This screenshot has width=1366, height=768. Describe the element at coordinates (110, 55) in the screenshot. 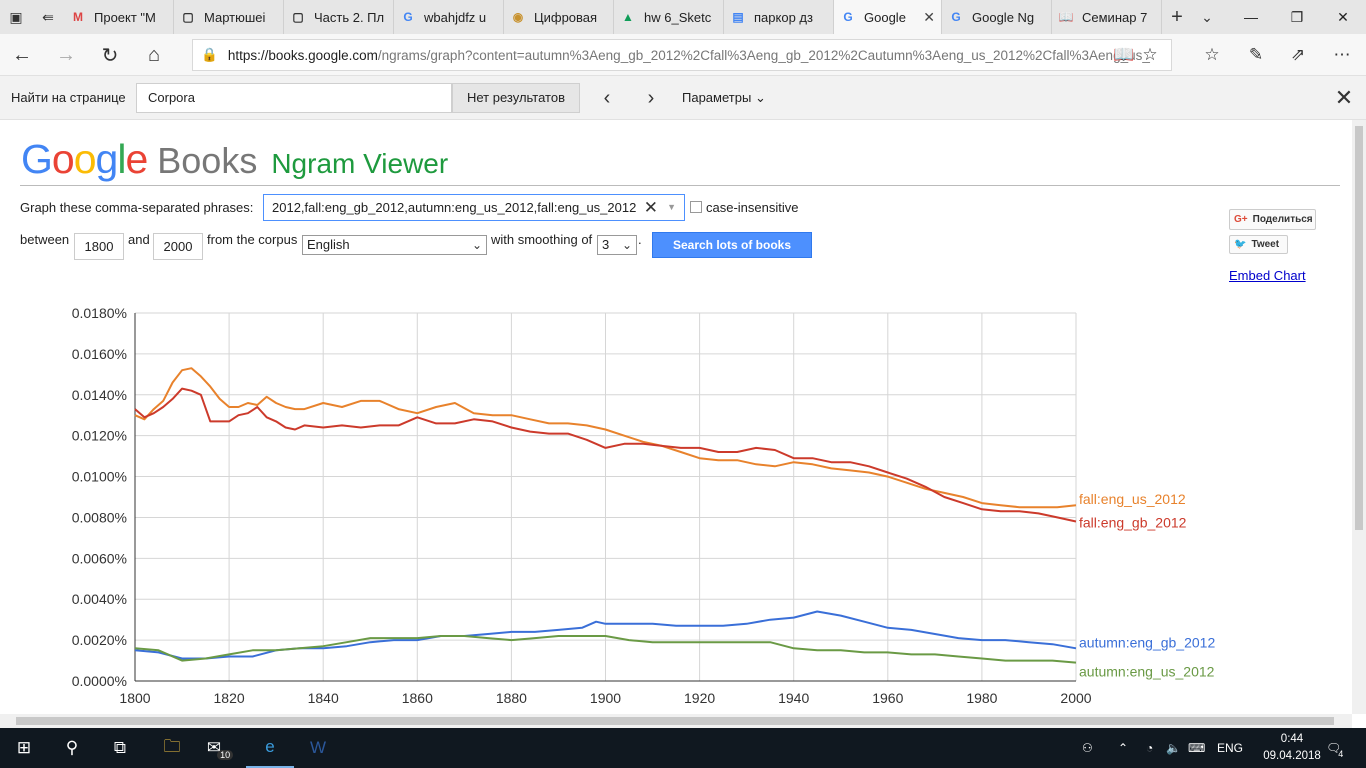

I see `refresh-icon: ↻` at that location.